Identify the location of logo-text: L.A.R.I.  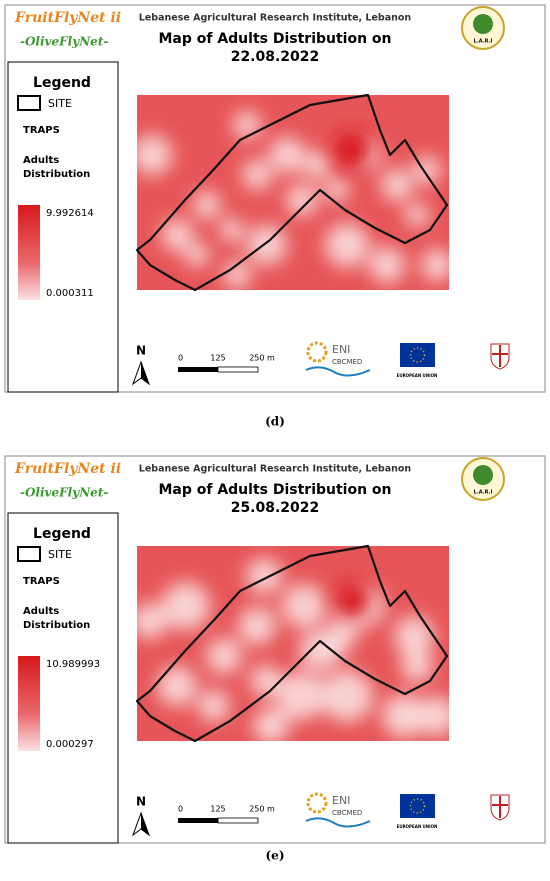
(483, 493).